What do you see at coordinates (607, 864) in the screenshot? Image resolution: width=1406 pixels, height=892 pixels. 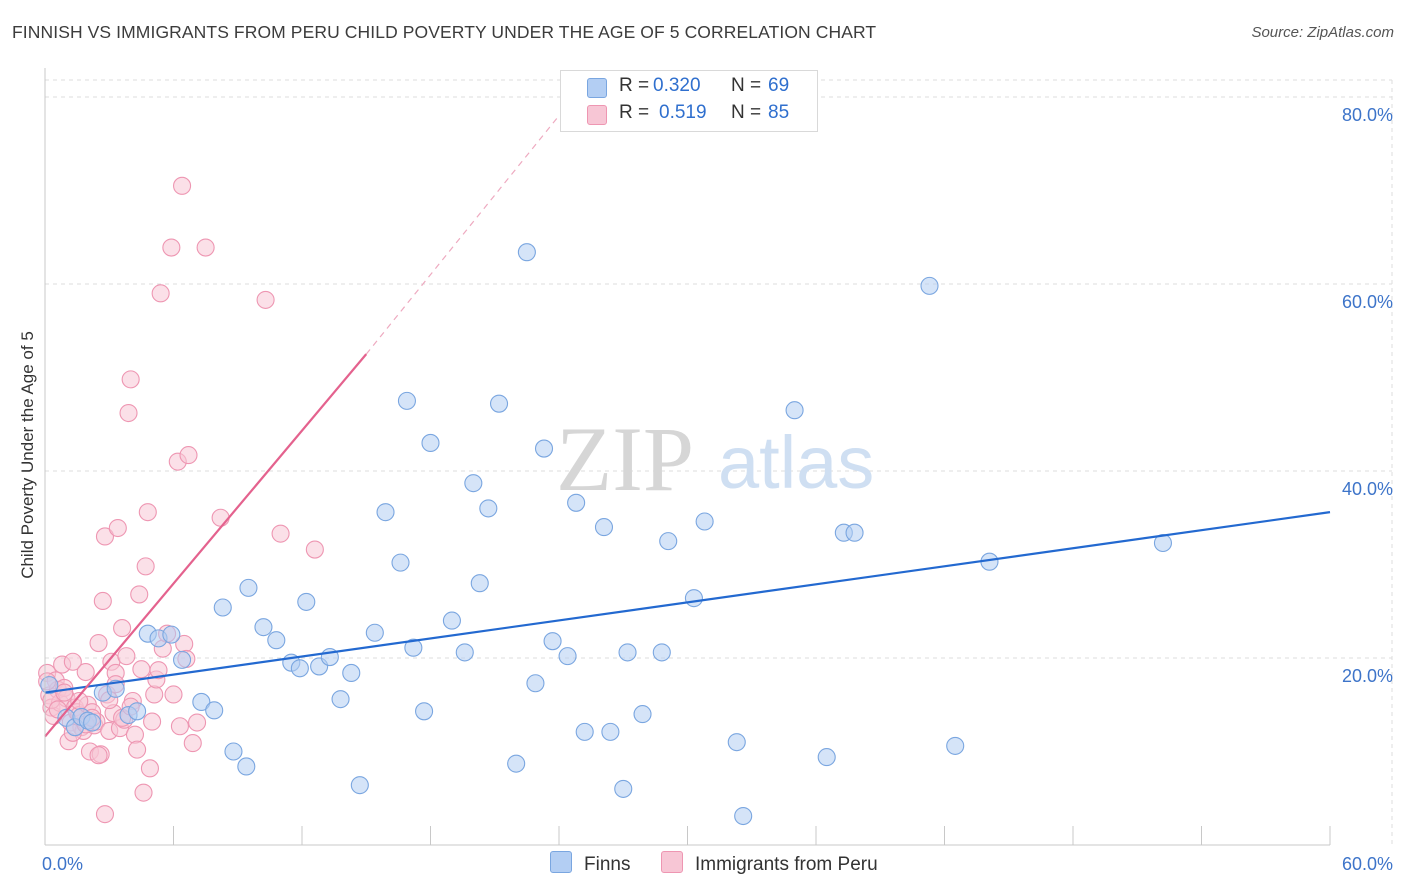 I see `bottom-legend-label-finns: Finns` at bounding box center [607, 864].